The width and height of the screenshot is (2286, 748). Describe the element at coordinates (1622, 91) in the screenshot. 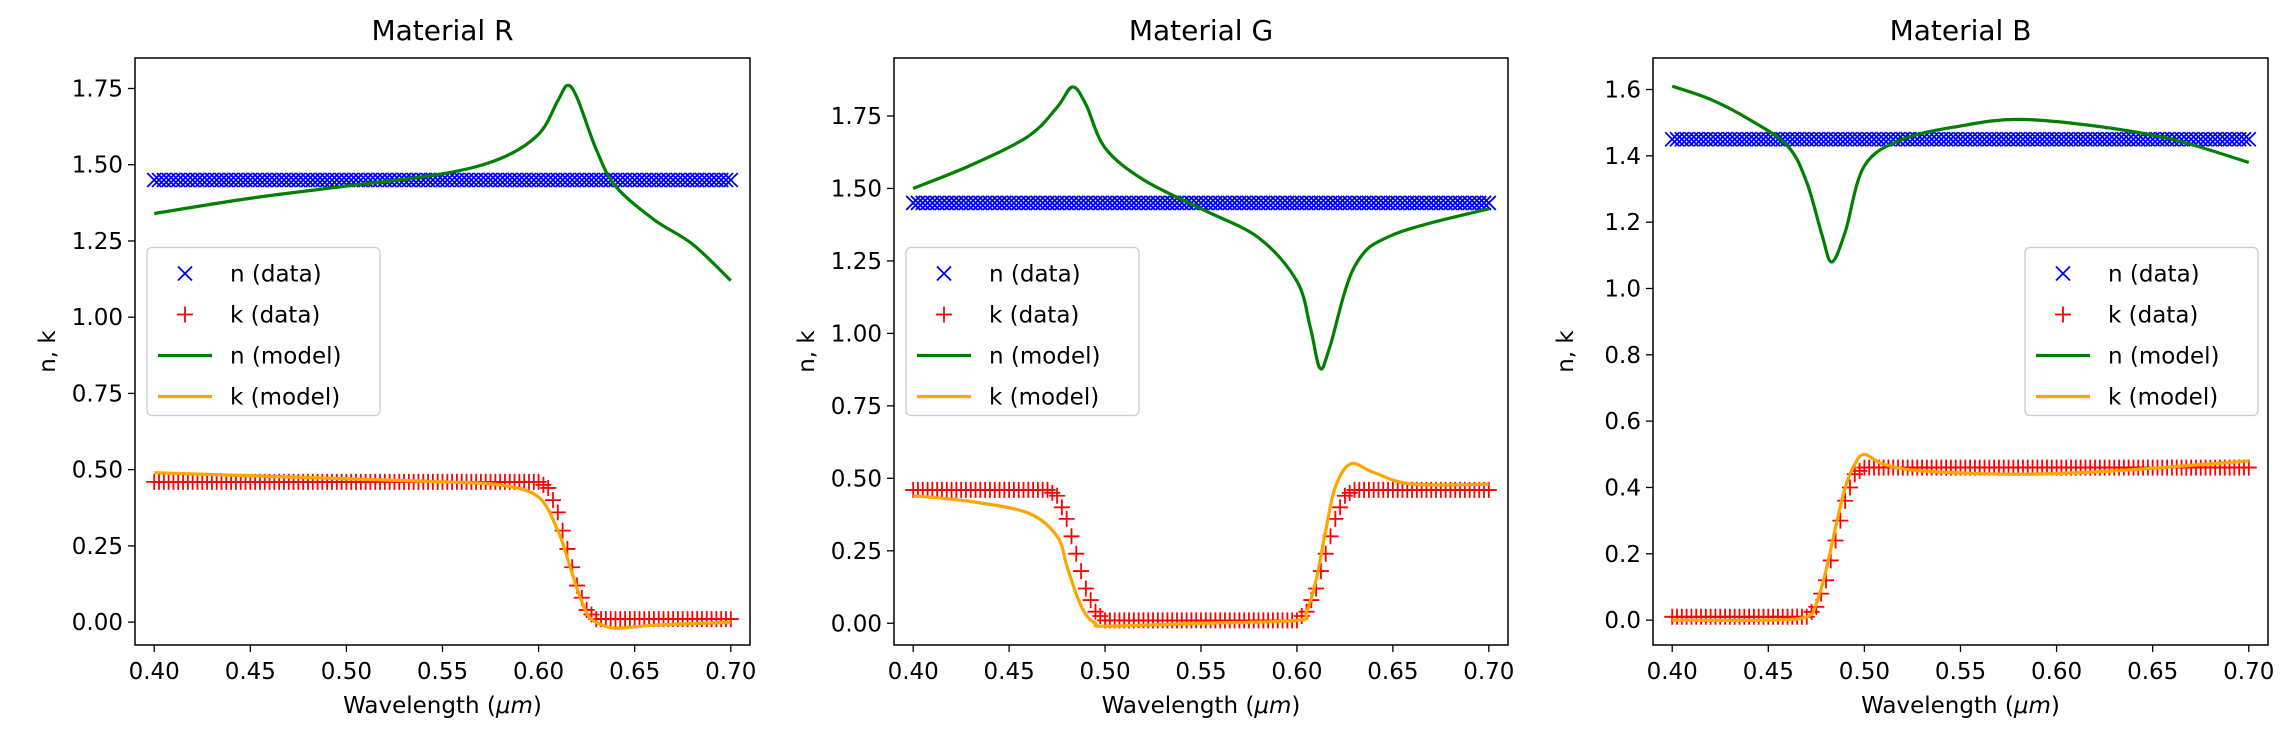

I see `y-tick-label: 1.6` at that location.